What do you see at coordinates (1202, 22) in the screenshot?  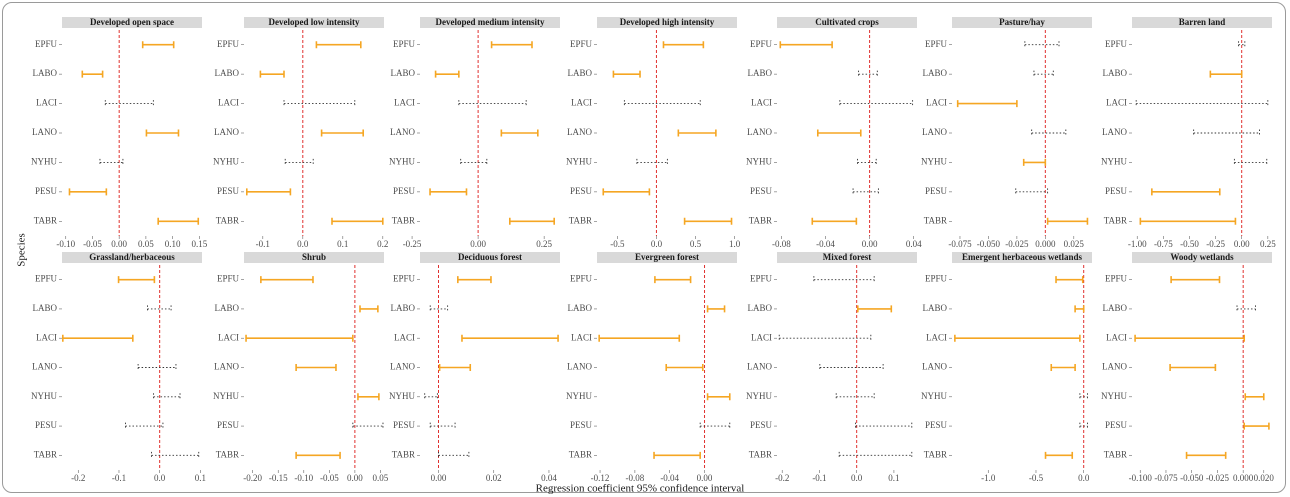 I see `strip-title: Barren land` at bounding box center [1202, 22].